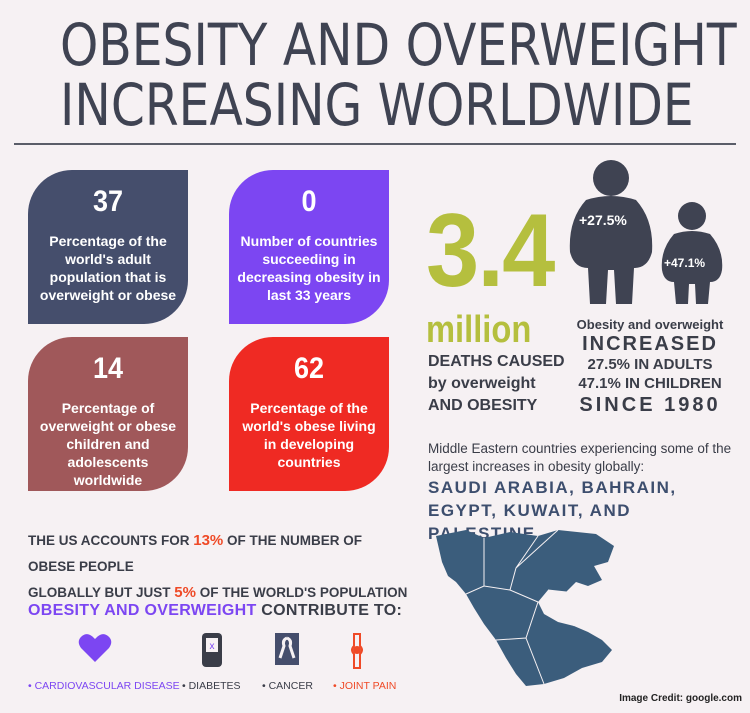 The width and height of the screenshot is (750, 713). Describe the element at coordinates (329, 610) in the screenshot. I see `contribute-rest: CONTRIBUTE TO:` at that location.